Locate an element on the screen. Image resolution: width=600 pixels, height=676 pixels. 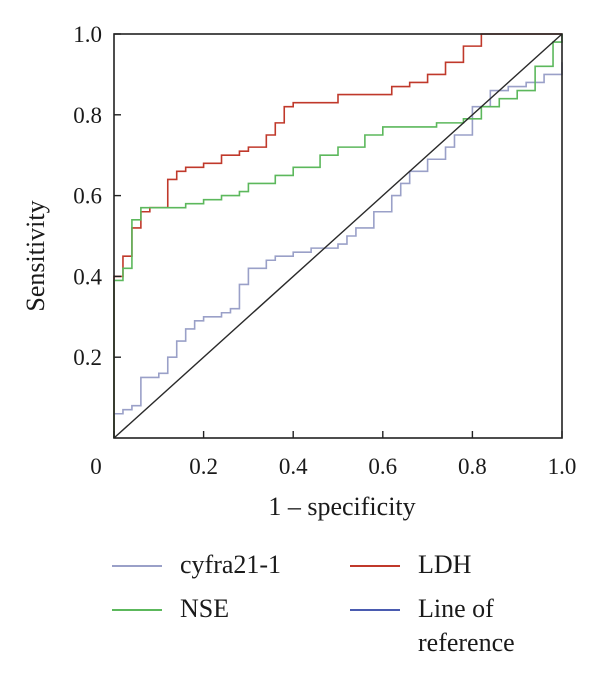
x-tick-label: 0 is located at coordinates (96, 466).